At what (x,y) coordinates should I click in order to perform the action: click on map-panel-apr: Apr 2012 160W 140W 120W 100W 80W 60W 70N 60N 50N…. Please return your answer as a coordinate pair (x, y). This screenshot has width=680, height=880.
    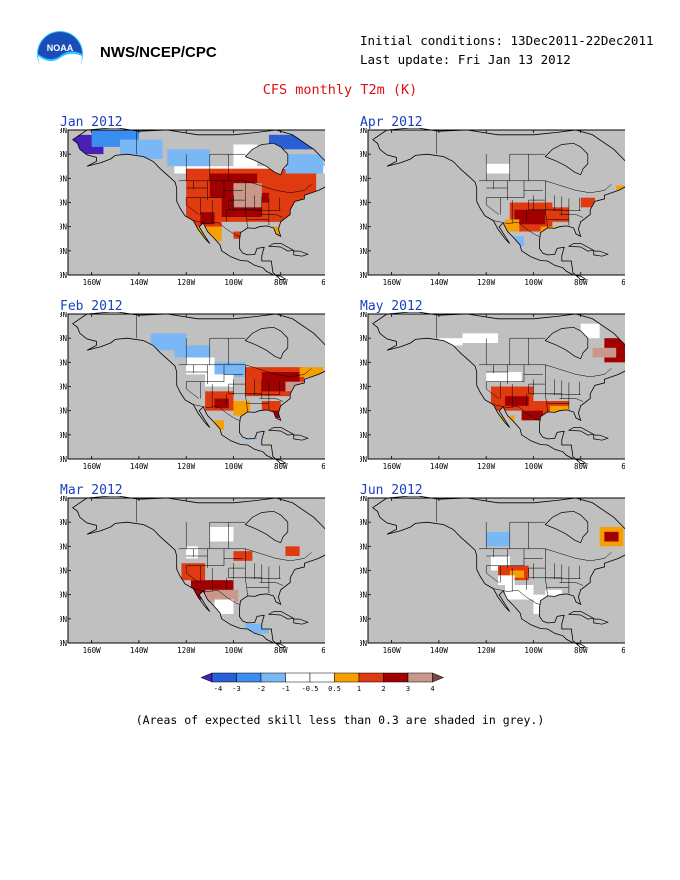
    Looking at the image, I should click on (492, 209).